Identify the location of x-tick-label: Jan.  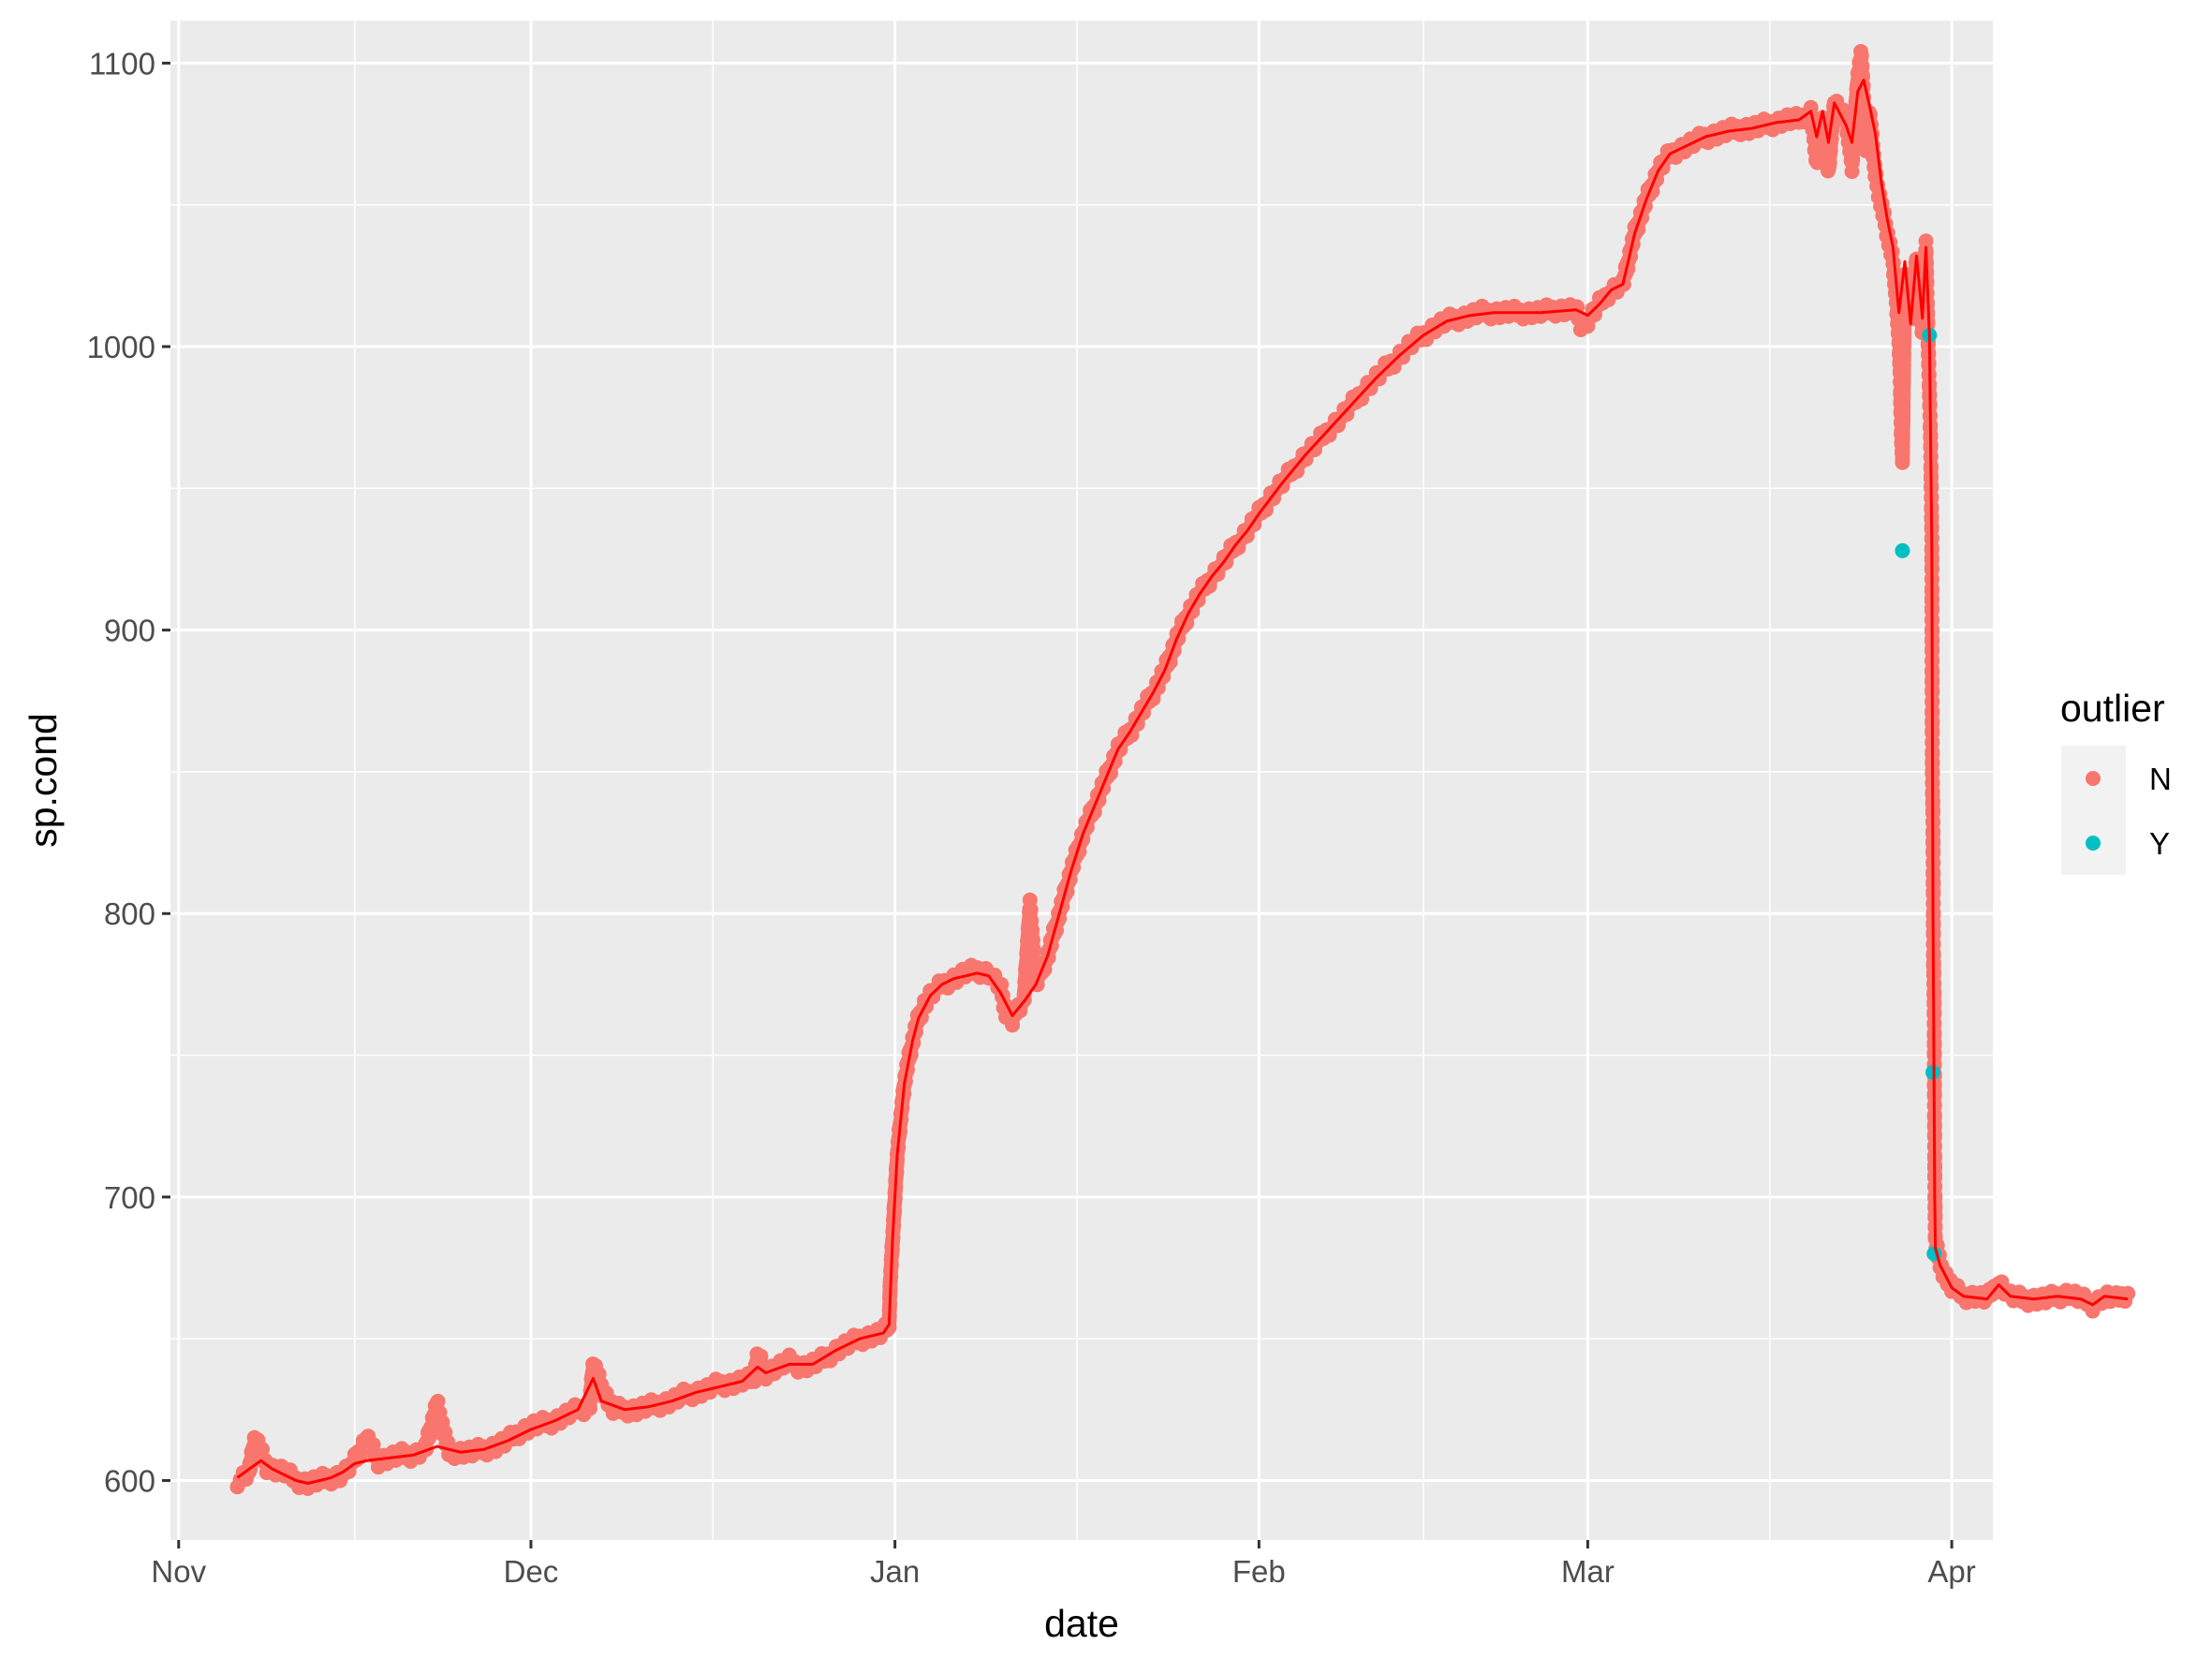
(895, 1572).